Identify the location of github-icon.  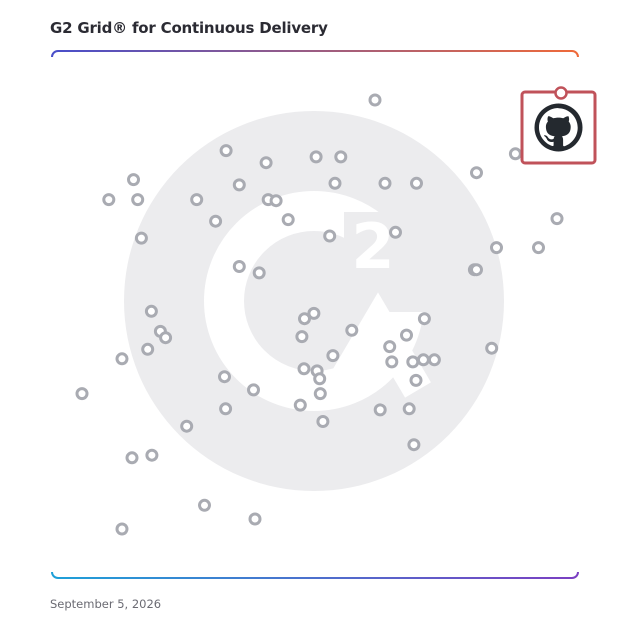
(558, 127).